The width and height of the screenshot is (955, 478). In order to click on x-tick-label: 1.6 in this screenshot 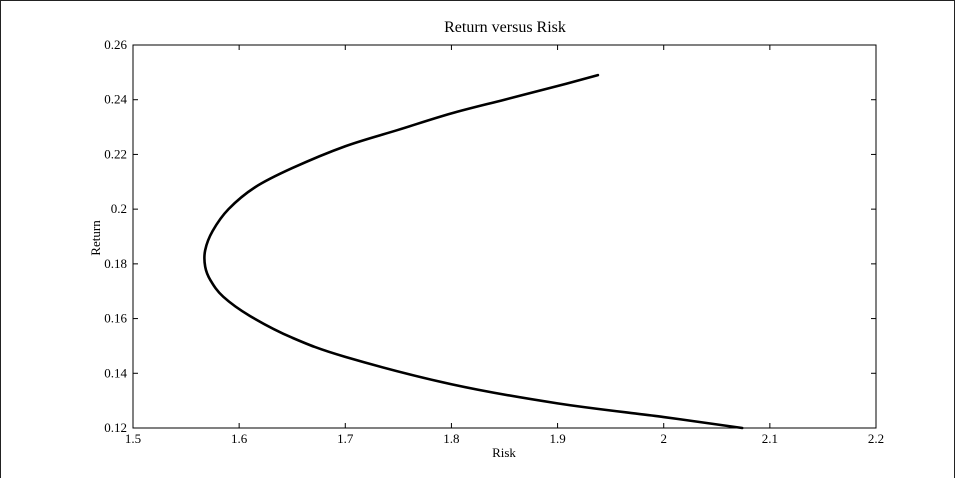, I will do `click(239, 438)`.